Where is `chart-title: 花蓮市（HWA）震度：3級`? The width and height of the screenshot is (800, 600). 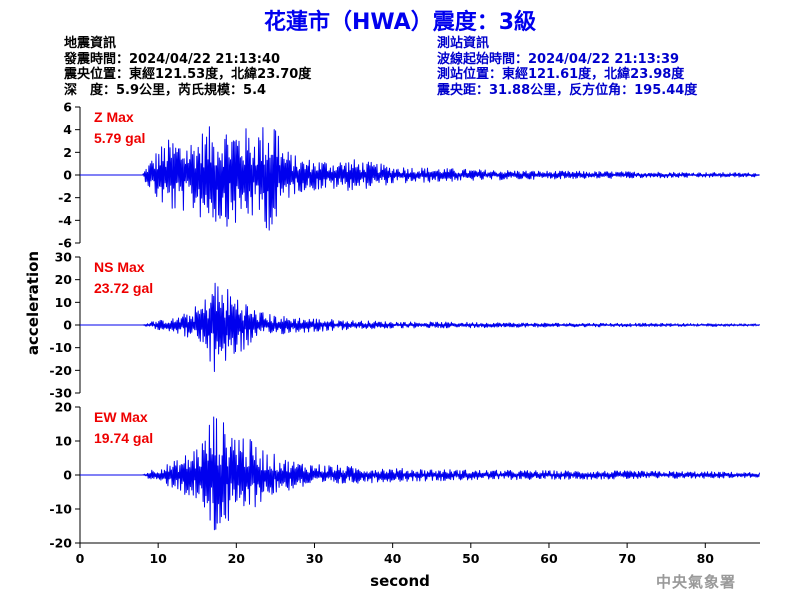 chart-title: 花蓮市（HWA）震度：3級 is located at coordinates (400, 22).